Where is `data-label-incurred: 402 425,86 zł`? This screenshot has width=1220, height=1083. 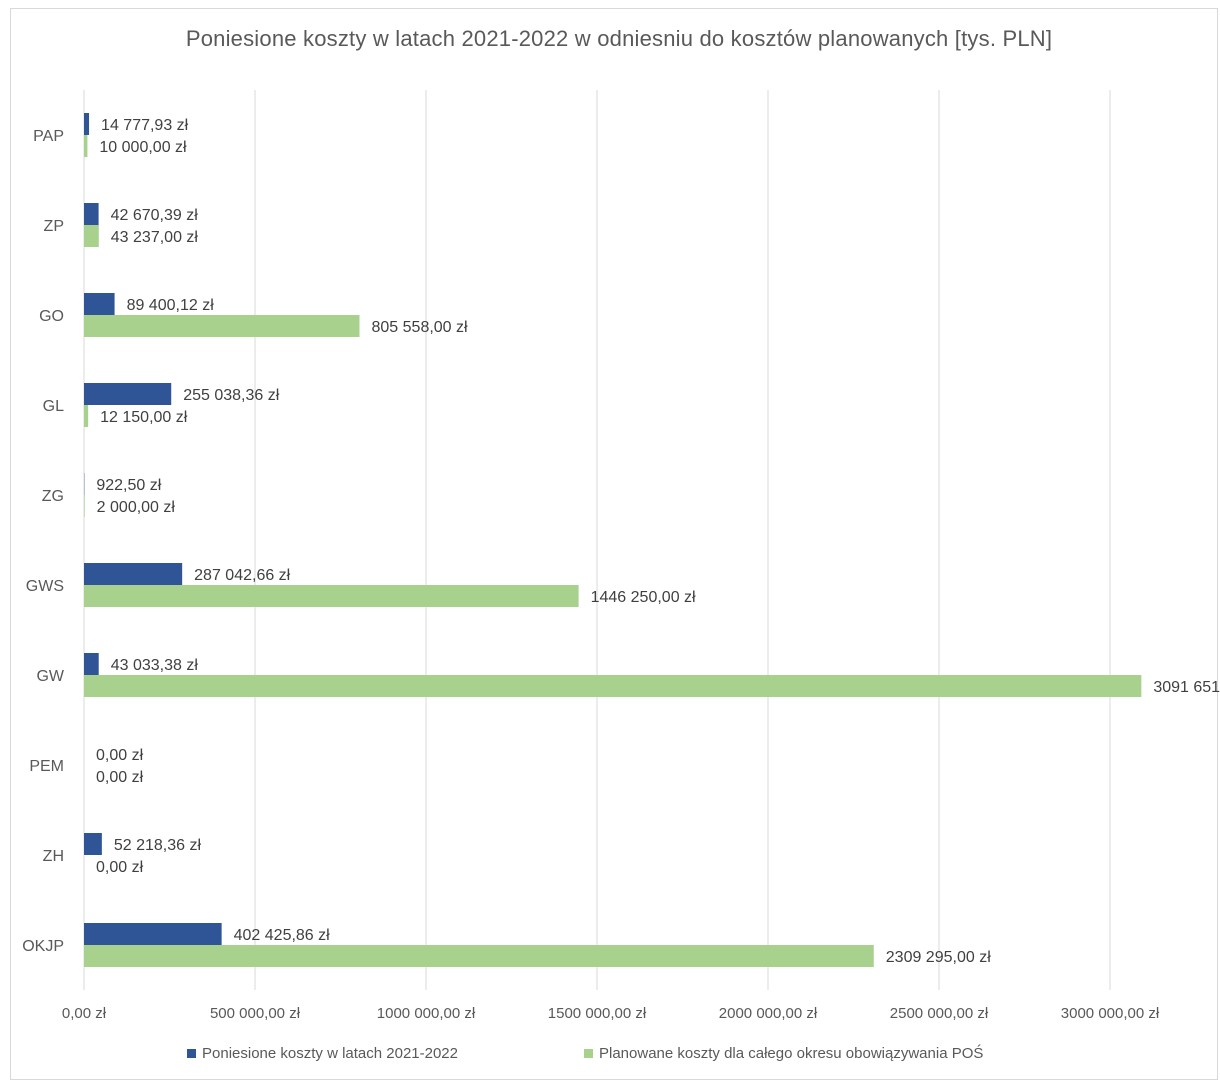
data-label-incurred: 402 425,86 zł is located at coordinates (282, 935).